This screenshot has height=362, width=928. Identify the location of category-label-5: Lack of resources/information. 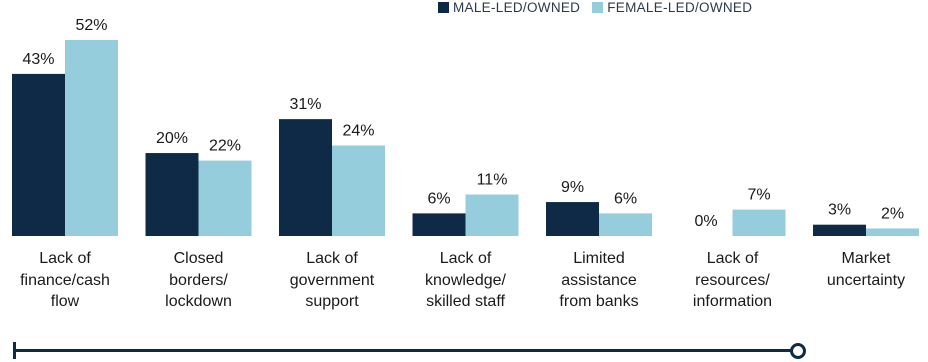
(732, 280).